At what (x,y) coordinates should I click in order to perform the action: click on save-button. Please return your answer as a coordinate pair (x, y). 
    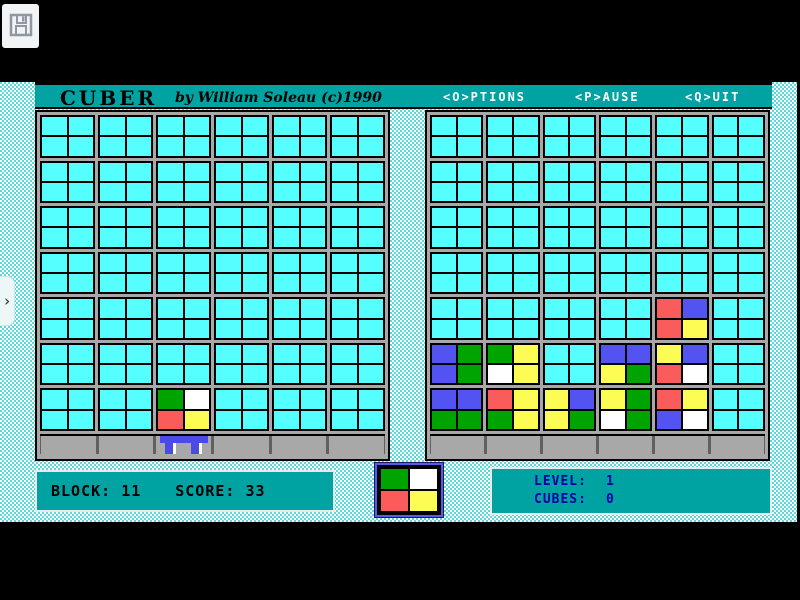
    Looking at the image, I should click on (20, 26).